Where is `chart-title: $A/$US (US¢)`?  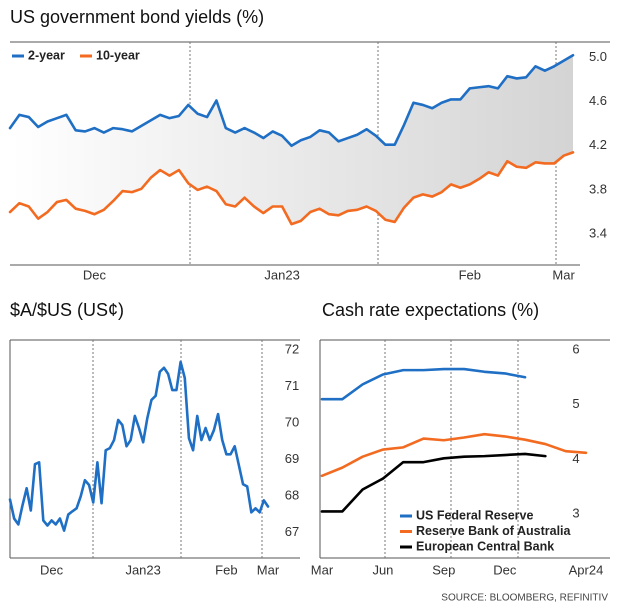 chart-title: $A/$US (US¢) is located at coordinates (67, 310).